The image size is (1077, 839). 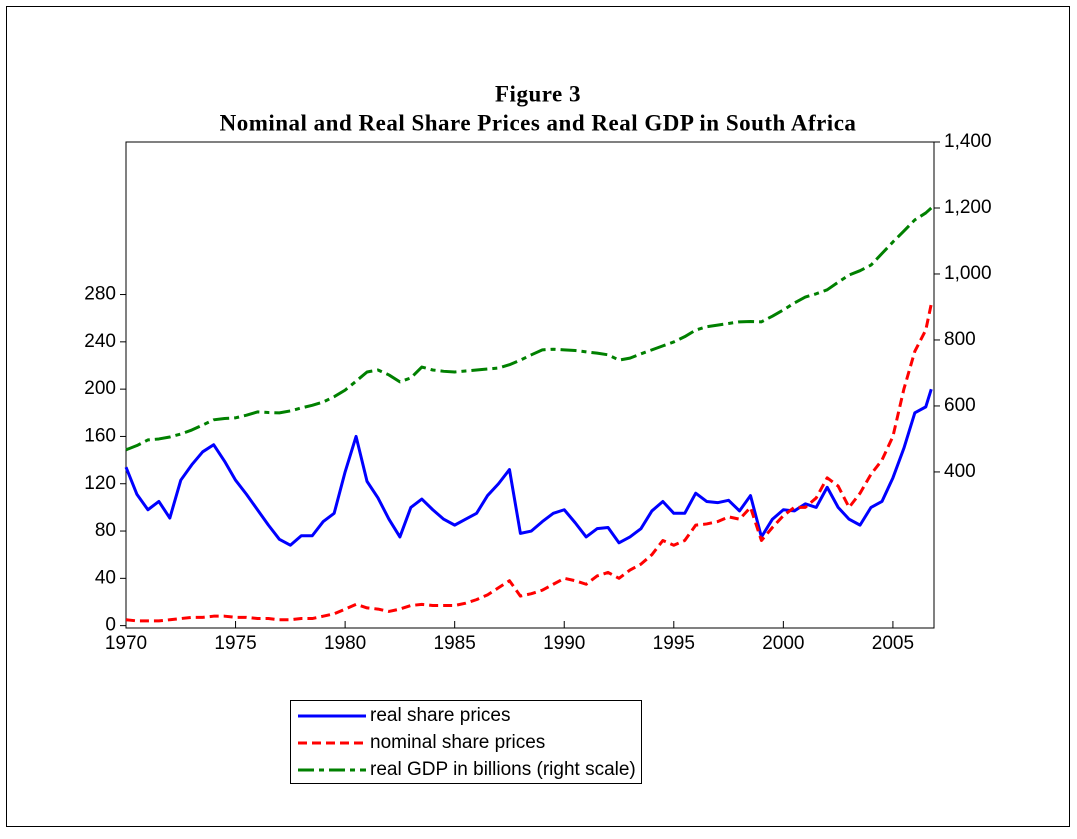 What do you see at coordinates (893, 643) in the screenshot?
I see `x-tick-label: 2005` at bounding box center [893, 643].